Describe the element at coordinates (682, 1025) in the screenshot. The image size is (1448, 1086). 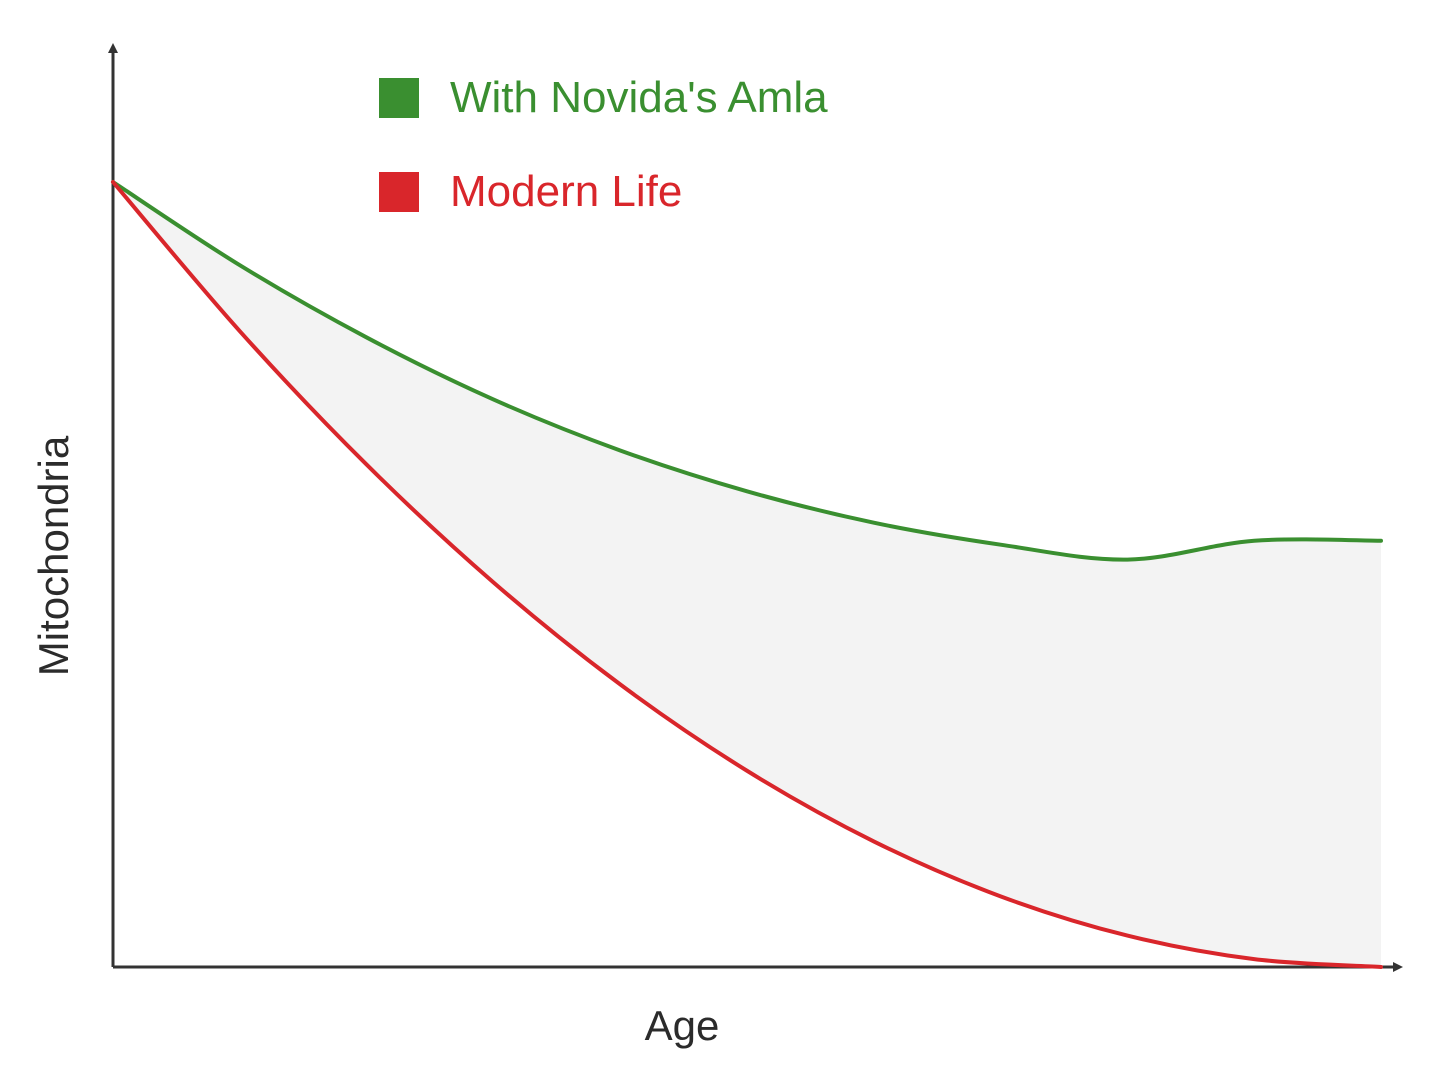
I see `x-axis-label: Age` at that location.